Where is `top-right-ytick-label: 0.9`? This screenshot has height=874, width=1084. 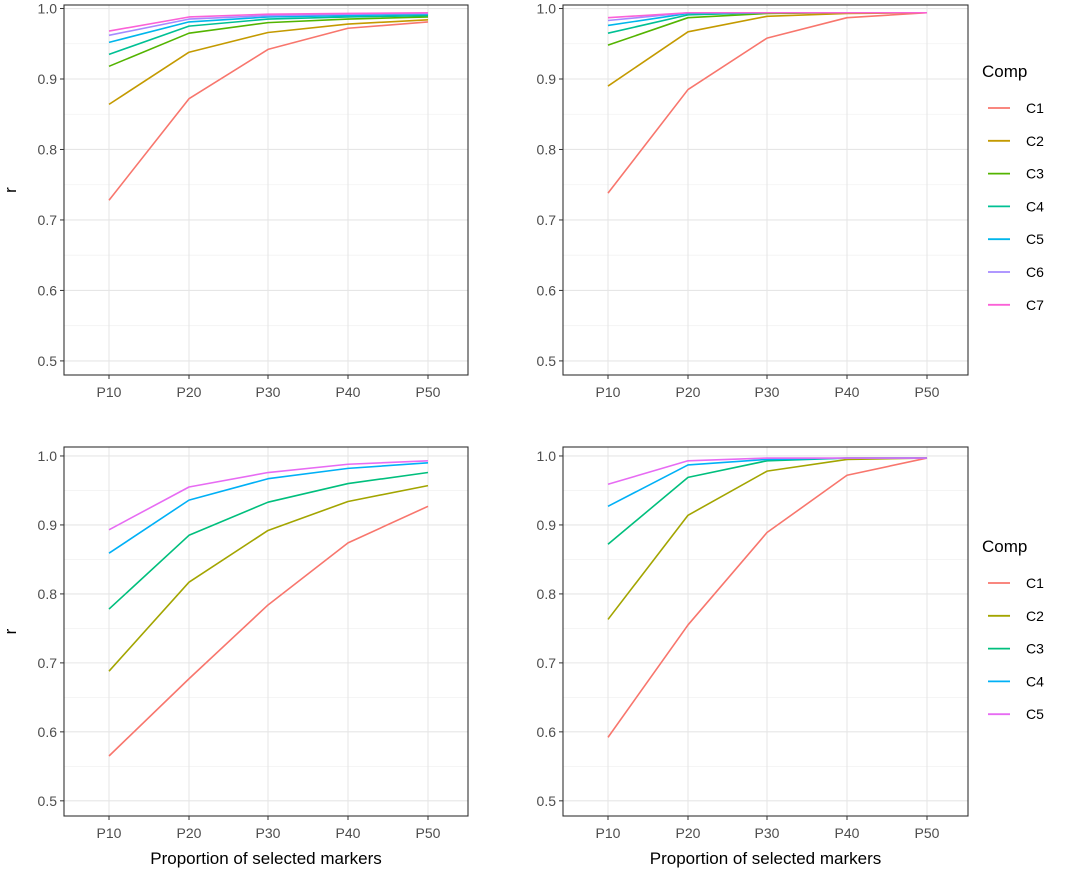 top-right-ytick-label: 0.9 is located at coordinates (547, 79).